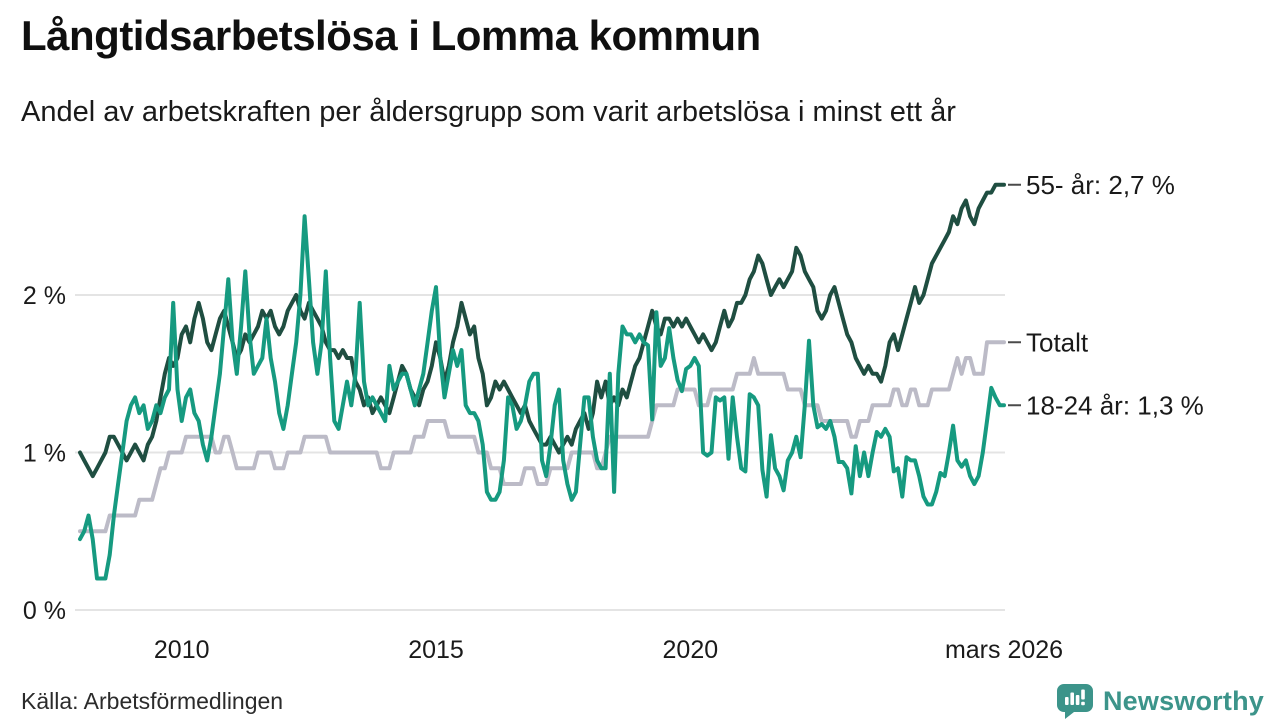 The width and height of the screenshot is (1280, 720). I want to click on series-end-label: Totalt, so click(1057, 342).